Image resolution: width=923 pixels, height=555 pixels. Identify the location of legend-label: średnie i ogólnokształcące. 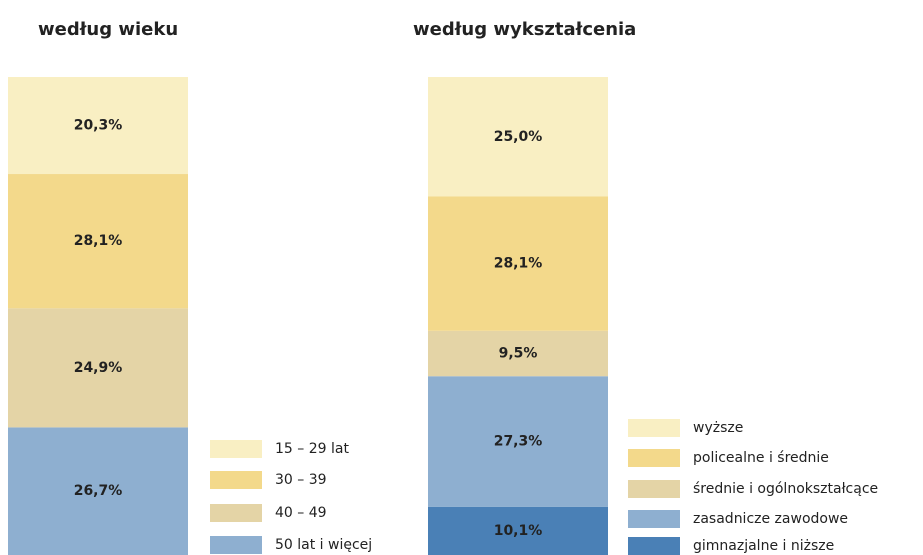
(785, 489).